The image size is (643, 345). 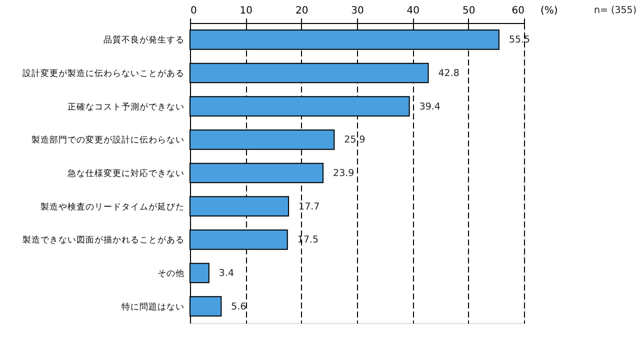 I want to click on y-tick-label: 品質不良が発生する, so click(x=144, y=40).